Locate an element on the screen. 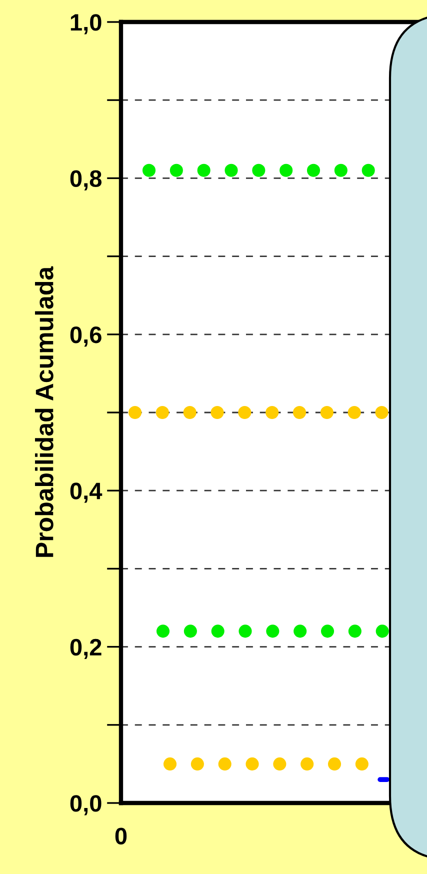 This screenshot has height=874, width=427. y-tick-label: 1,0 is located at coordinates (86, 24).